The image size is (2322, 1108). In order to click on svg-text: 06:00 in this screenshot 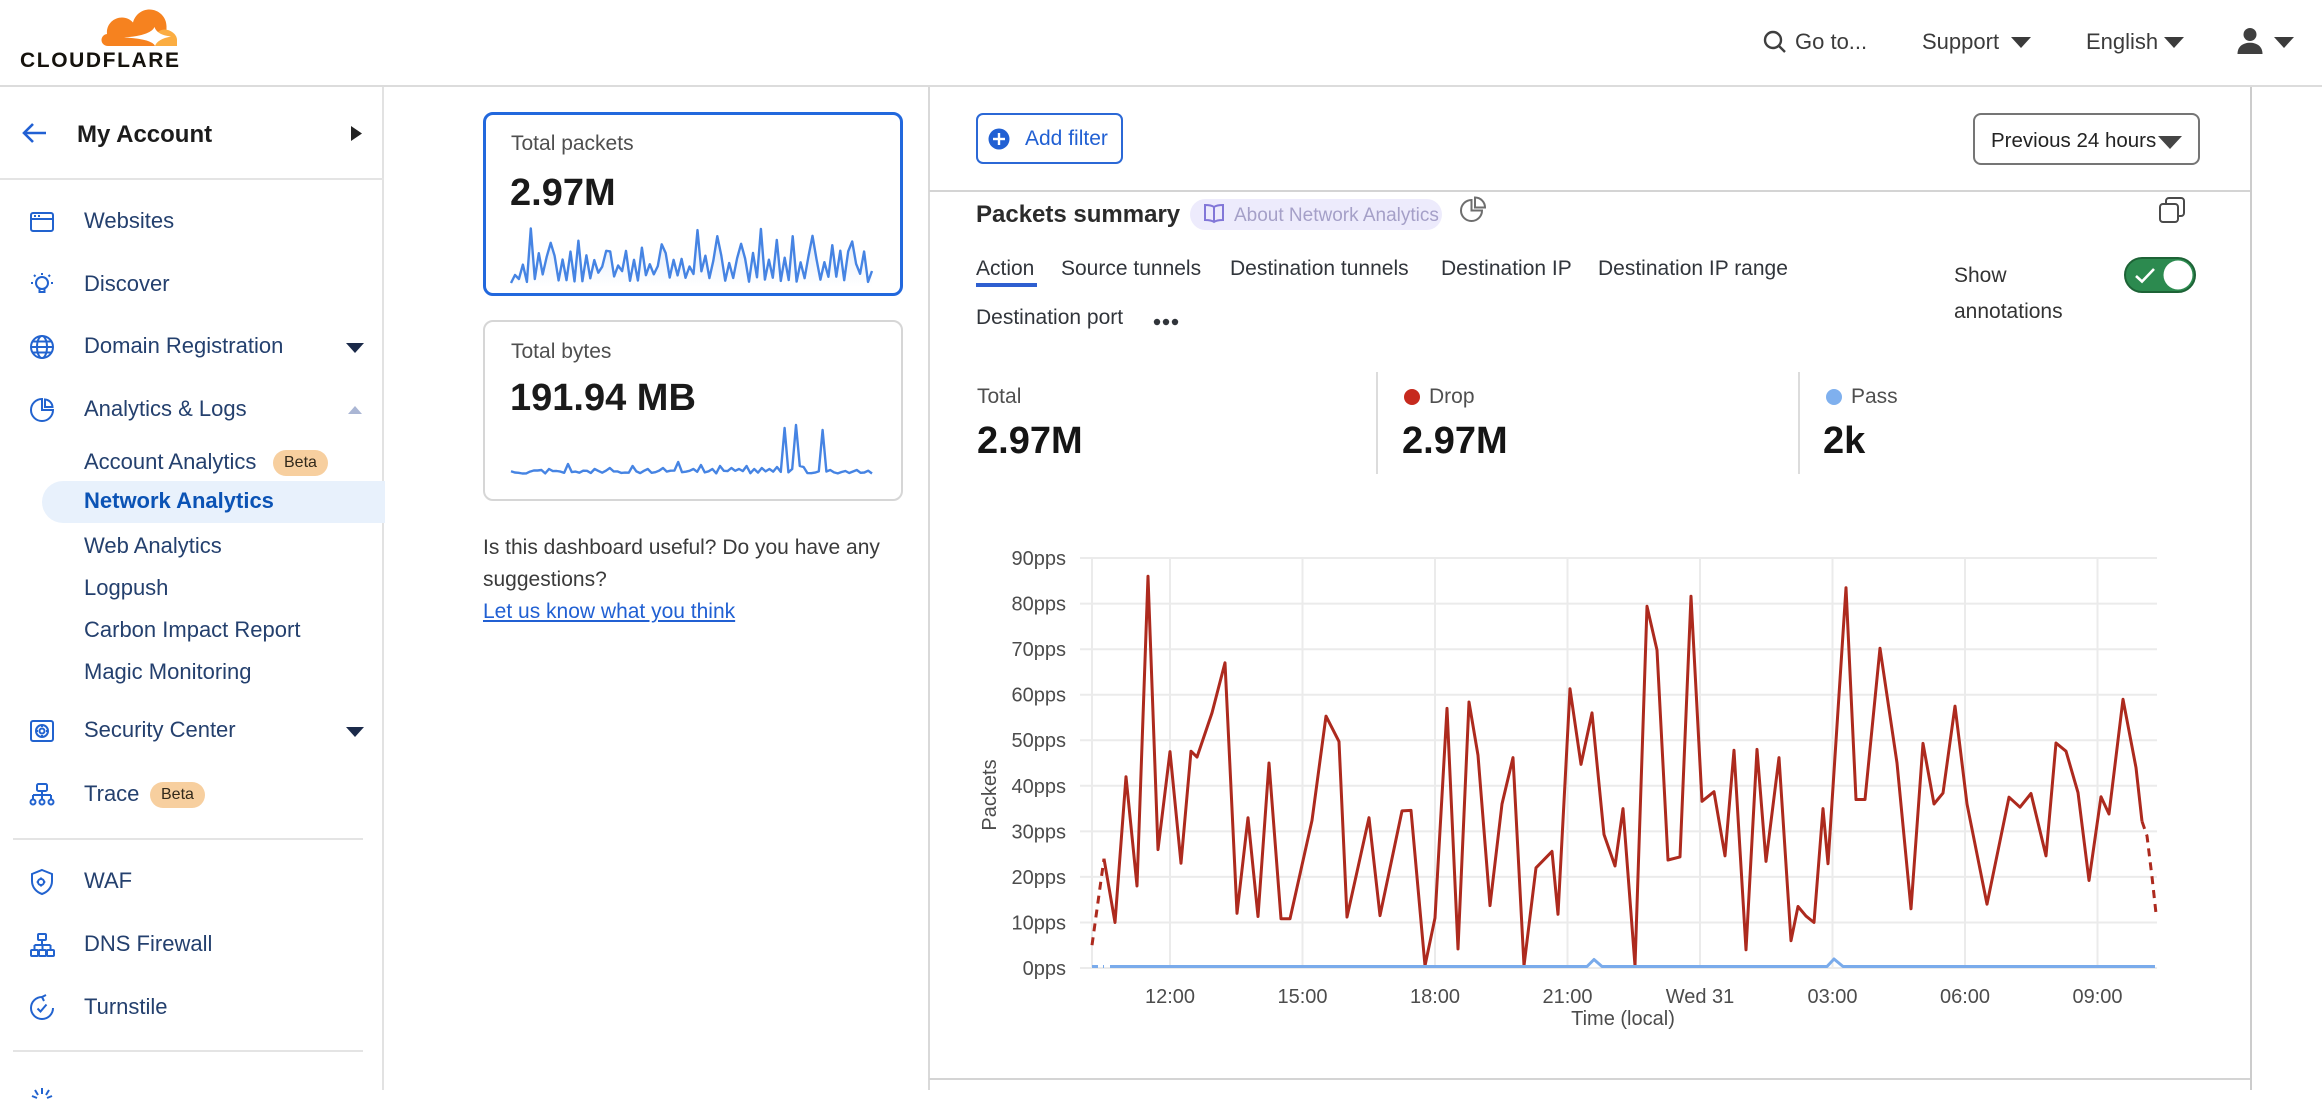, I will do `click(1965, 997)`.